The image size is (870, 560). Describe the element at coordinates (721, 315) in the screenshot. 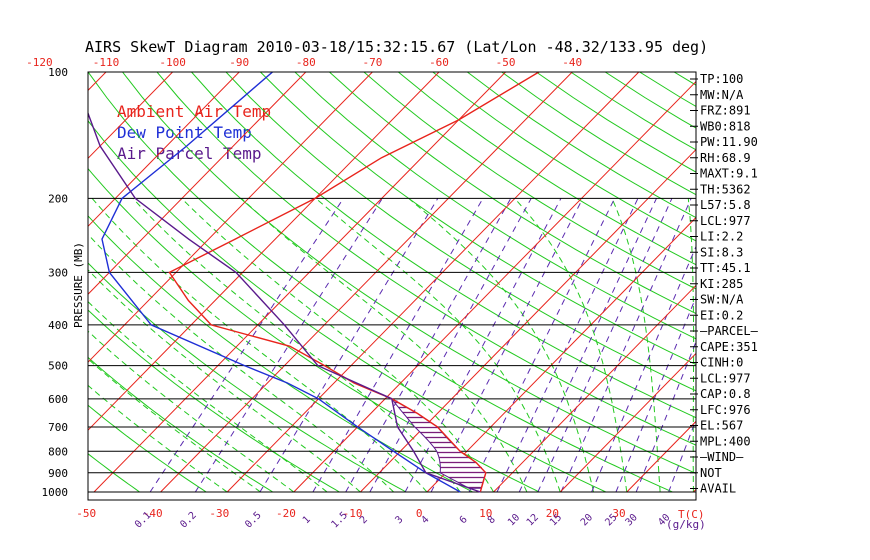

I see `stability-index: EI:0.2` at that location.